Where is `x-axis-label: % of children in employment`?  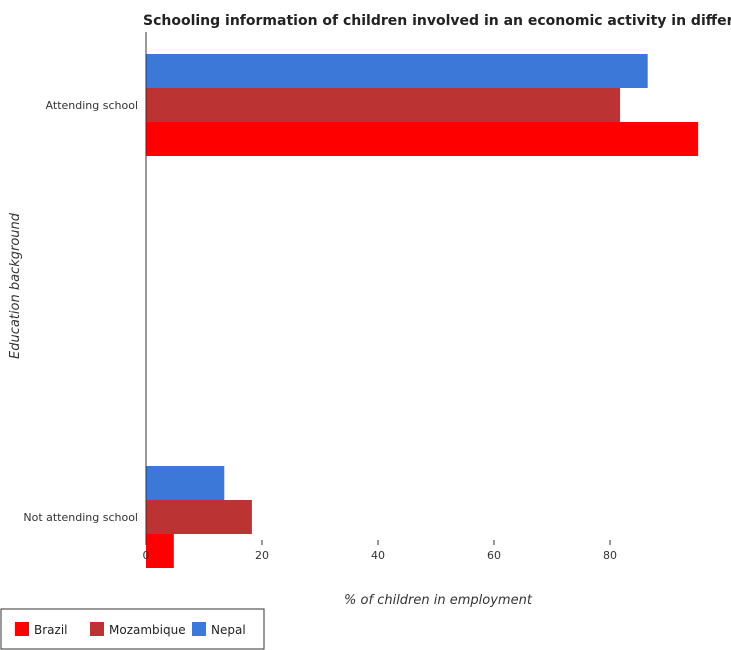
x-axis-label: % of children in employment is located at coordinates (438, 600).